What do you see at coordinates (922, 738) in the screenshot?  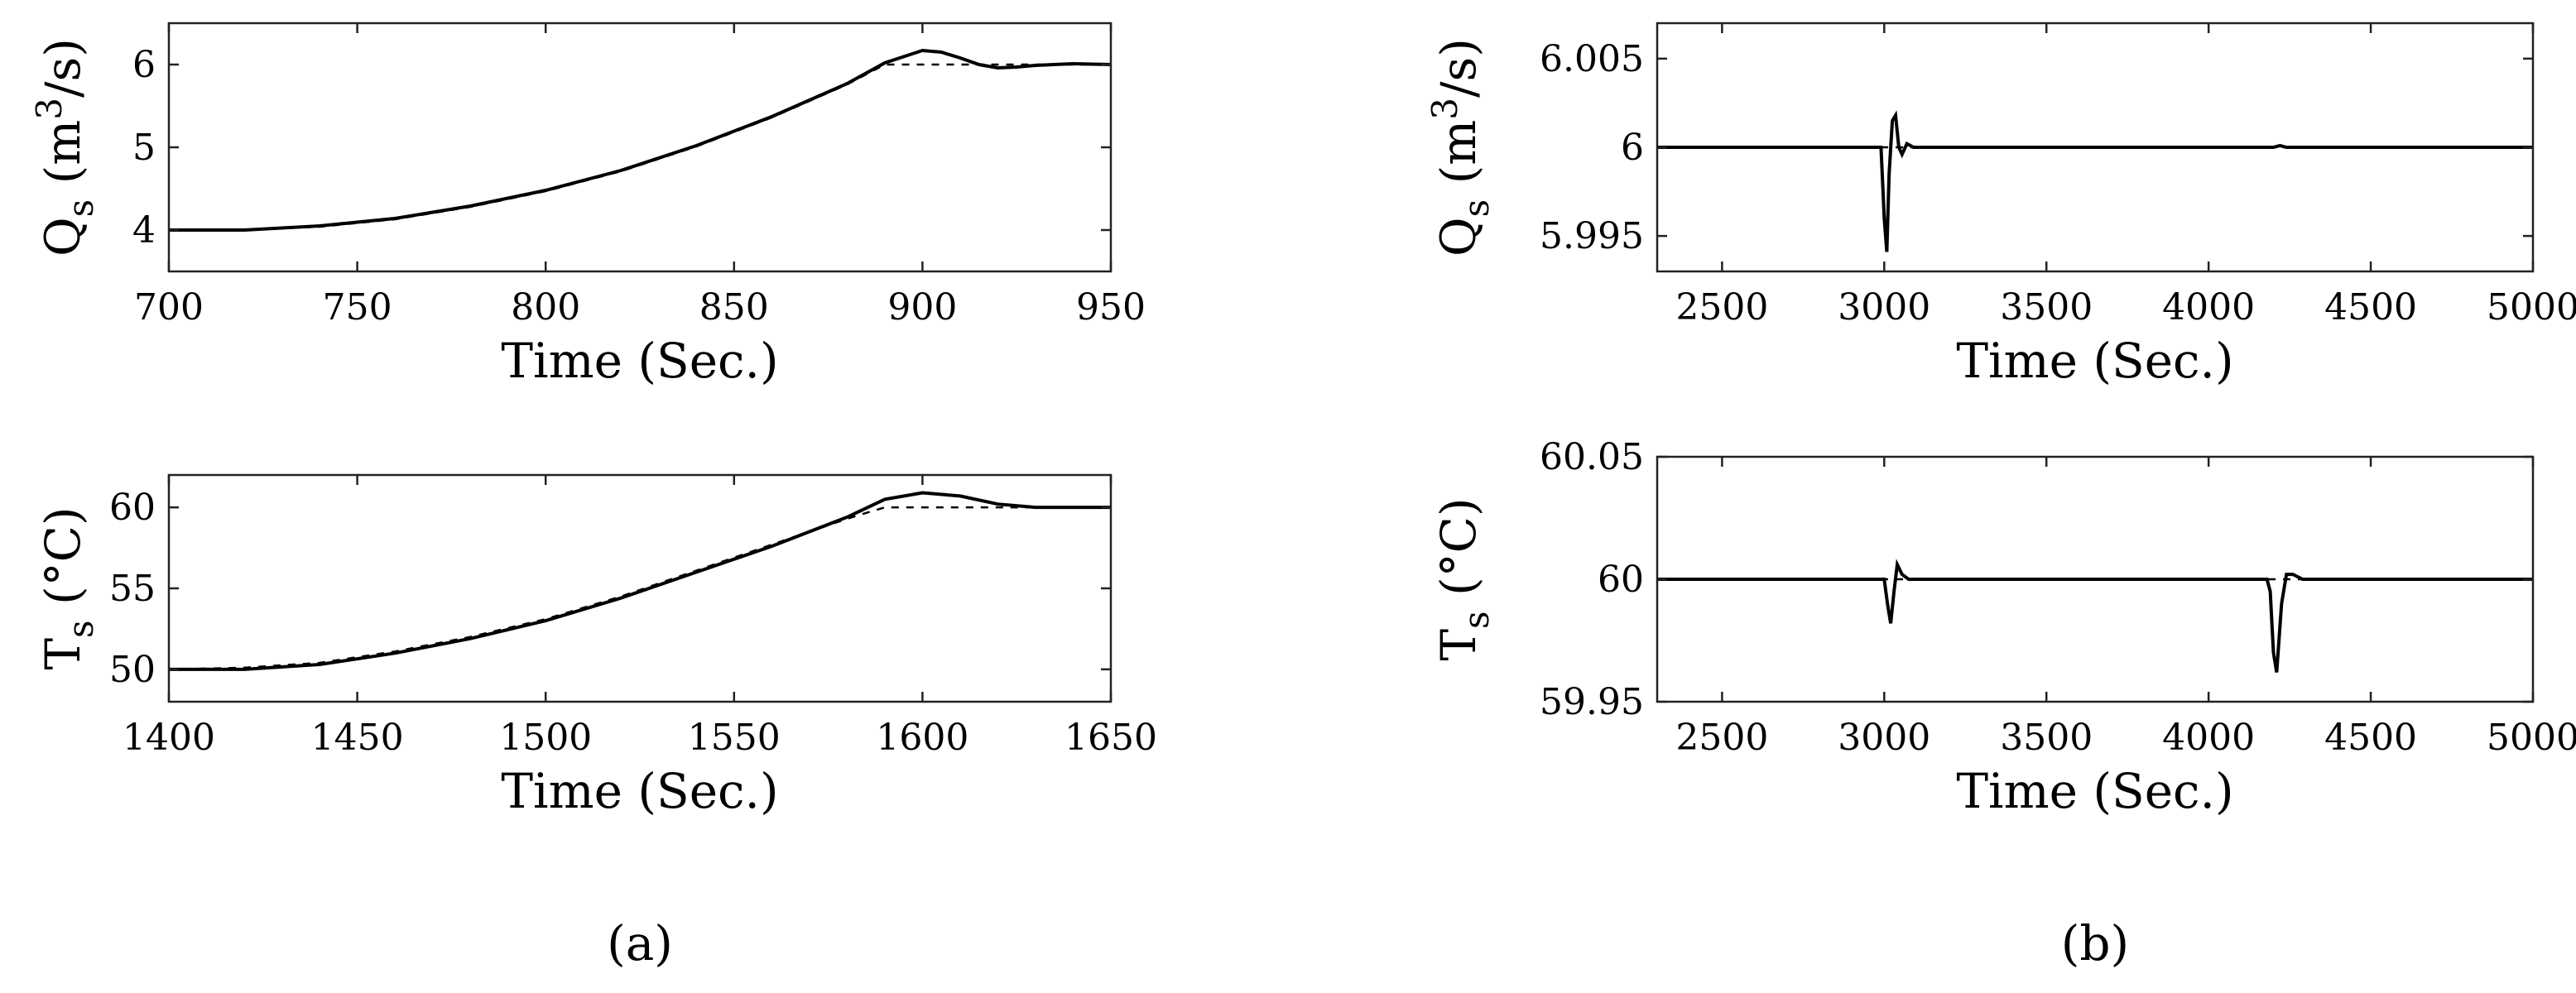 I see `x-tick-label: 1600` at bounding box center [922, 738].